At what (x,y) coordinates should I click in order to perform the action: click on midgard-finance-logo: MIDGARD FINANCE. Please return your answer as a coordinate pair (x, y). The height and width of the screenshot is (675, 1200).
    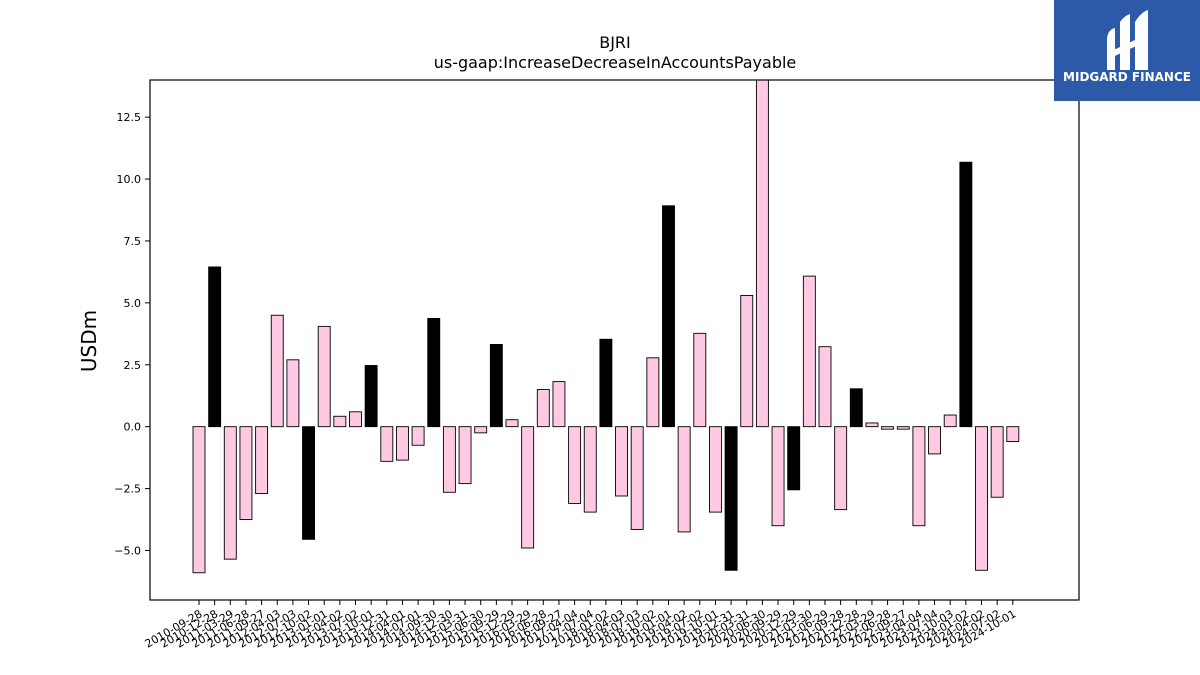
    Looking at the image, I should click on (1127, 50).